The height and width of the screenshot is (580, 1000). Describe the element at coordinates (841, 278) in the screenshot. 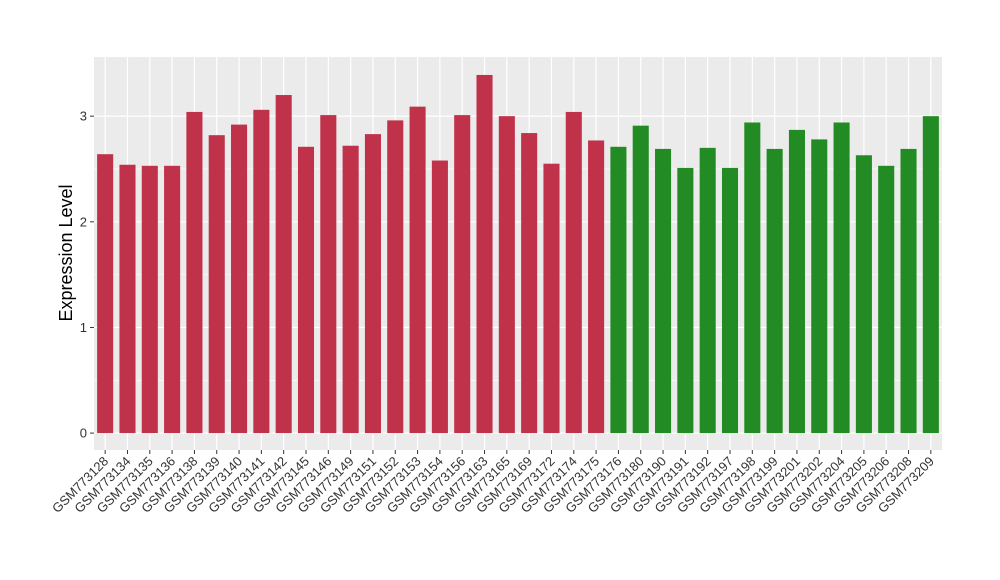

I see `bar-GSM773204` at that location.